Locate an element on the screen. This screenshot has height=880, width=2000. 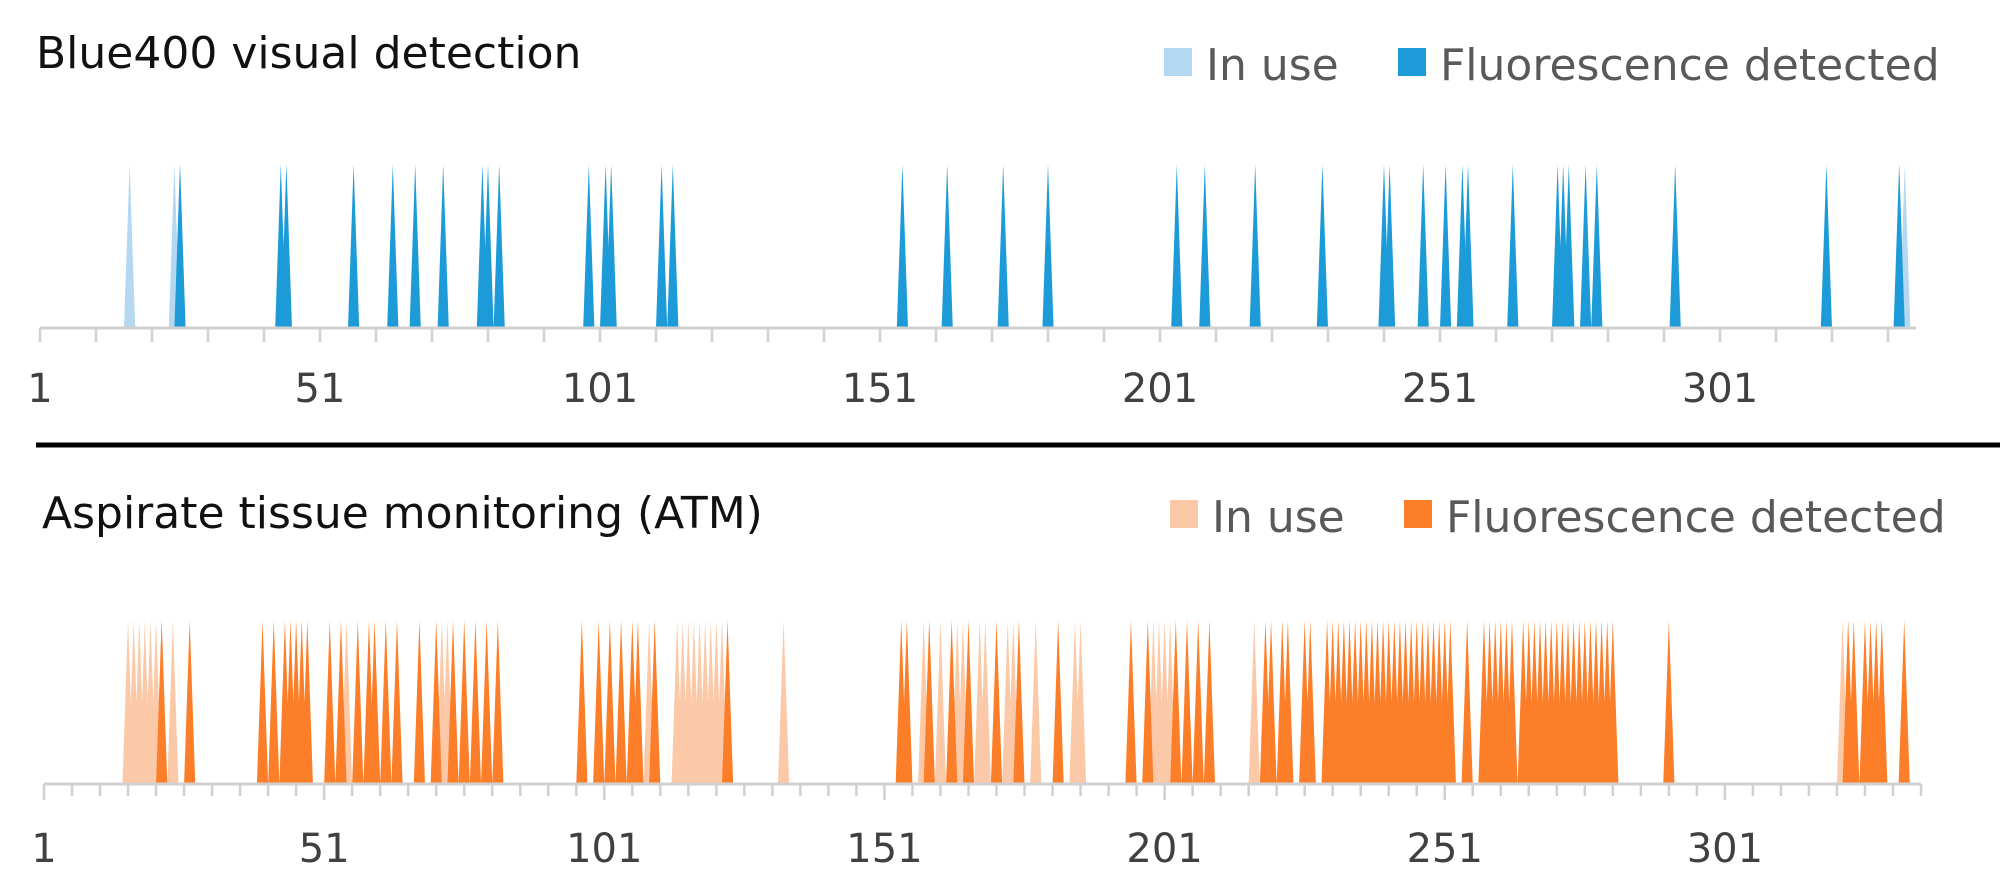
legend-in-use-swatch is located at coordinates (1178, 62).